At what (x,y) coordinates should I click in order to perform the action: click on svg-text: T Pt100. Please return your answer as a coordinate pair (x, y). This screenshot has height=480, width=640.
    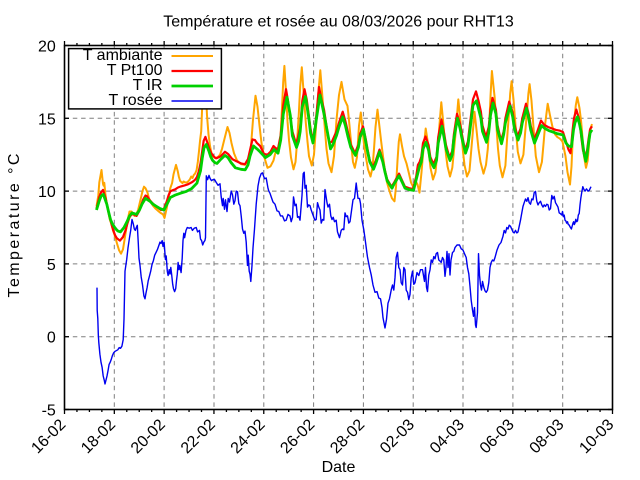
    Looking at the image, I should click on (135, 70).